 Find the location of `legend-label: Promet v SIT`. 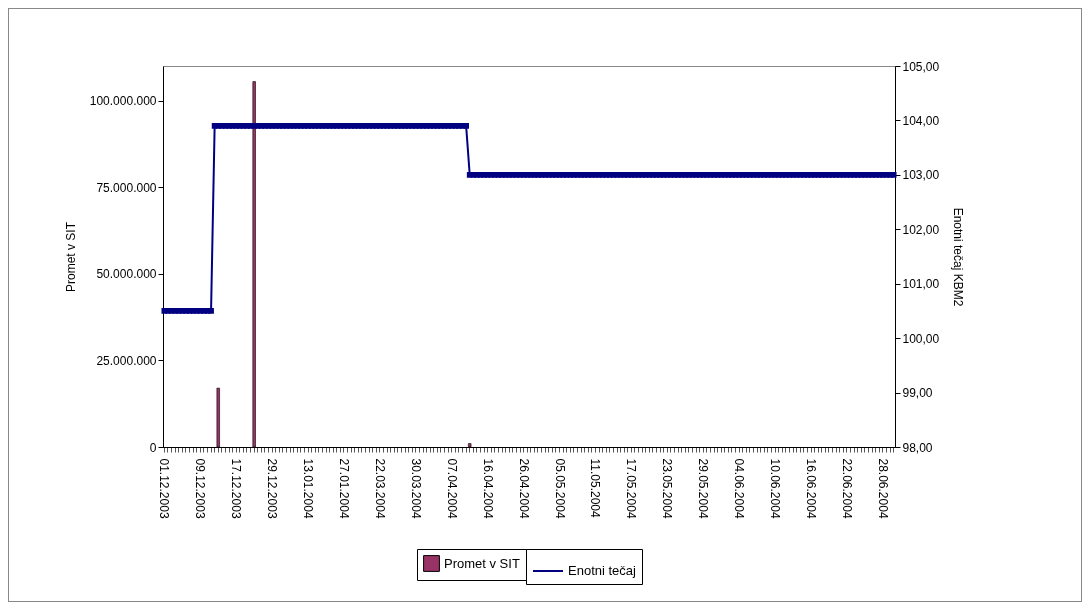

legend-label: Promet v SIT is located at coordinates (482, 563).